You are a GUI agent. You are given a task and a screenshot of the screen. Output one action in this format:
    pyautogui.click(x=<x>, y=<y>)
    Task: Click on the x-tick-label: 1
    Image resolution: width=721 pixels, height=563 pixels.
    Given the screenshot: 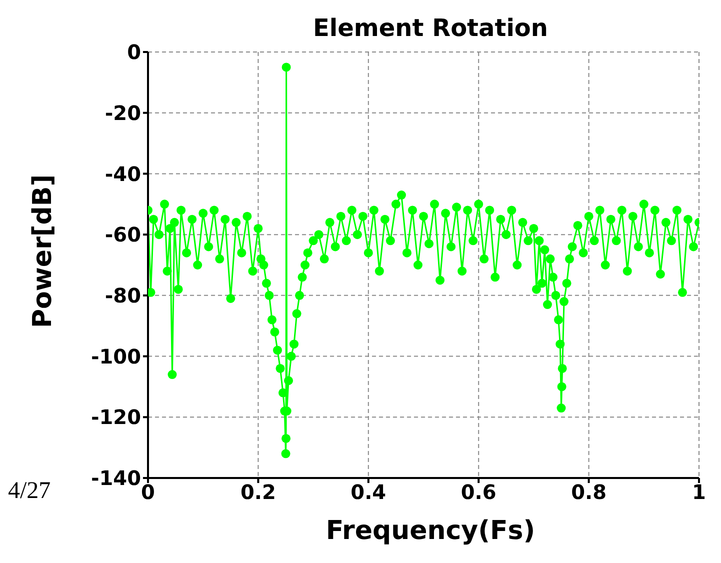 What is the action you would take?
    pyautogui.click(x=699, y=492)
    